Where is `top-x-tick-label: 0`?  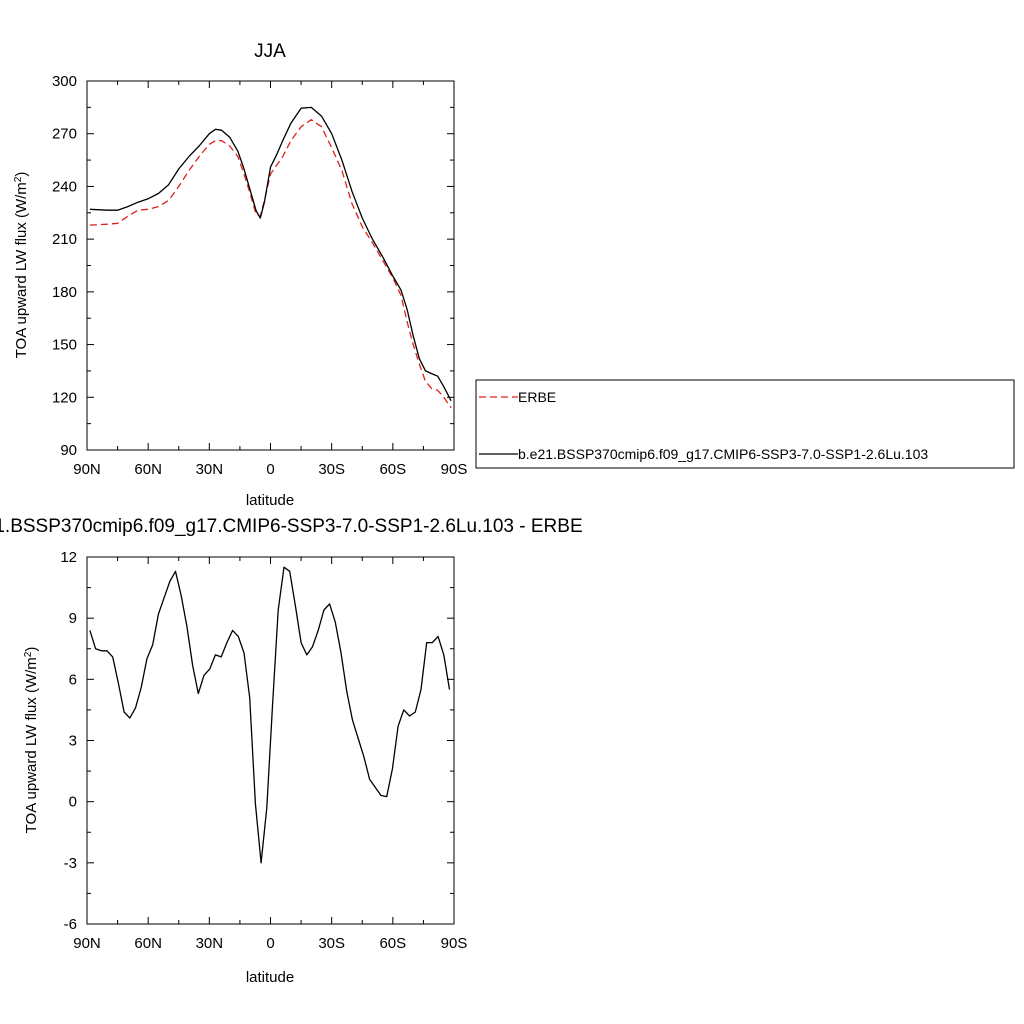 top-x-tick-label: 0 is located at coordinates (270, 469).